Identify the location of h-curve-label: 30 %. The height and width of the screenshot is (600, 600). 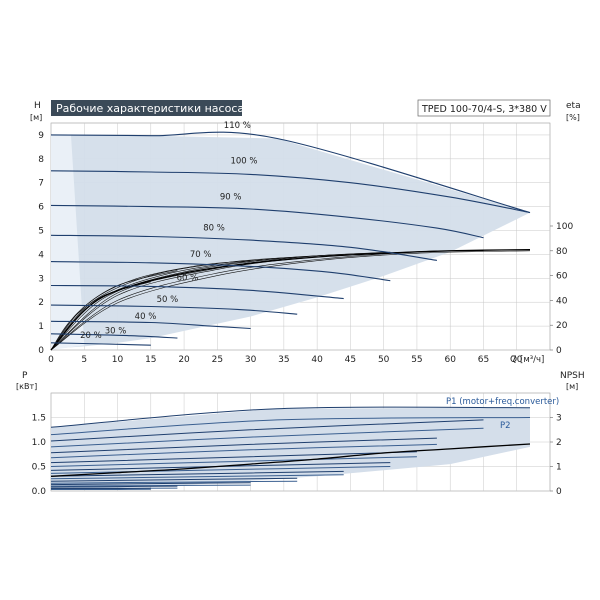
(116, 331).